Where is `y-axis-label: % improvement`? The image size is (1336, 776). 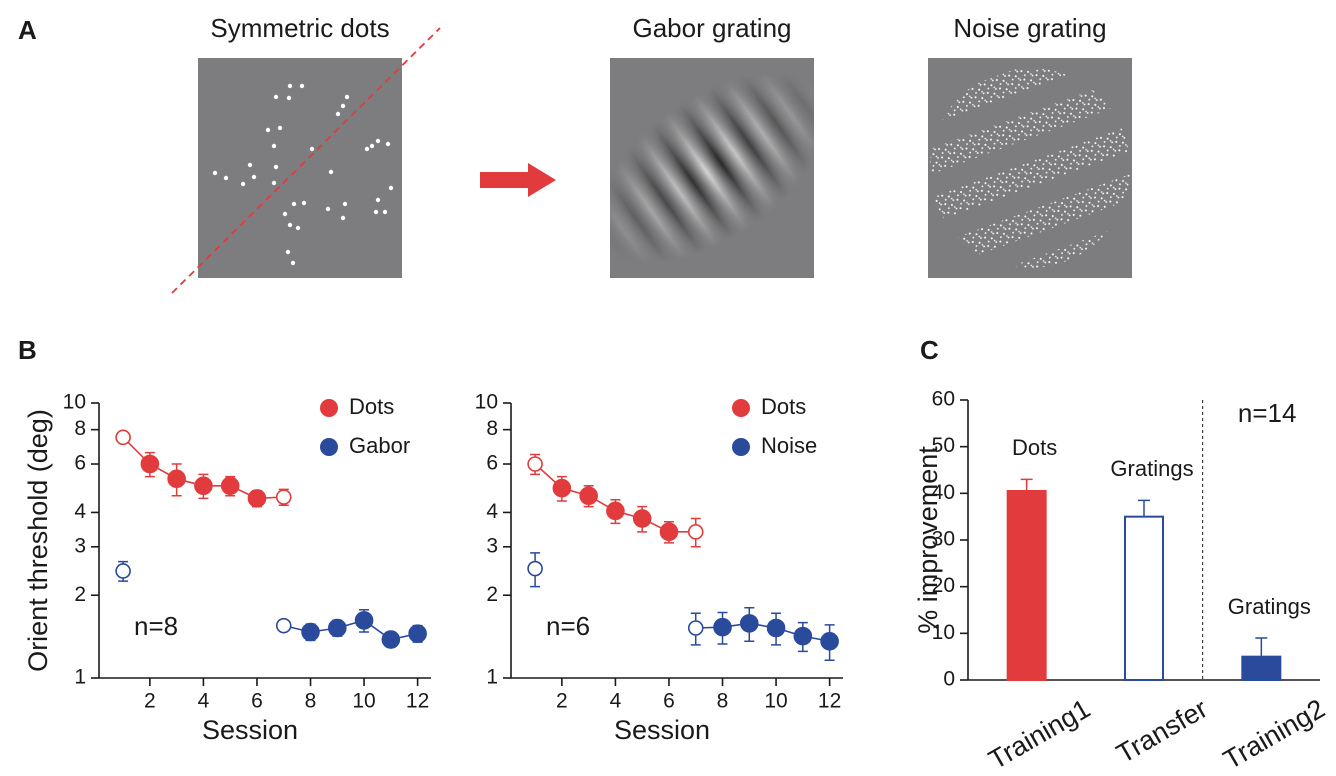 y-axis-label: % improvement is located at coordinates (928, 540).